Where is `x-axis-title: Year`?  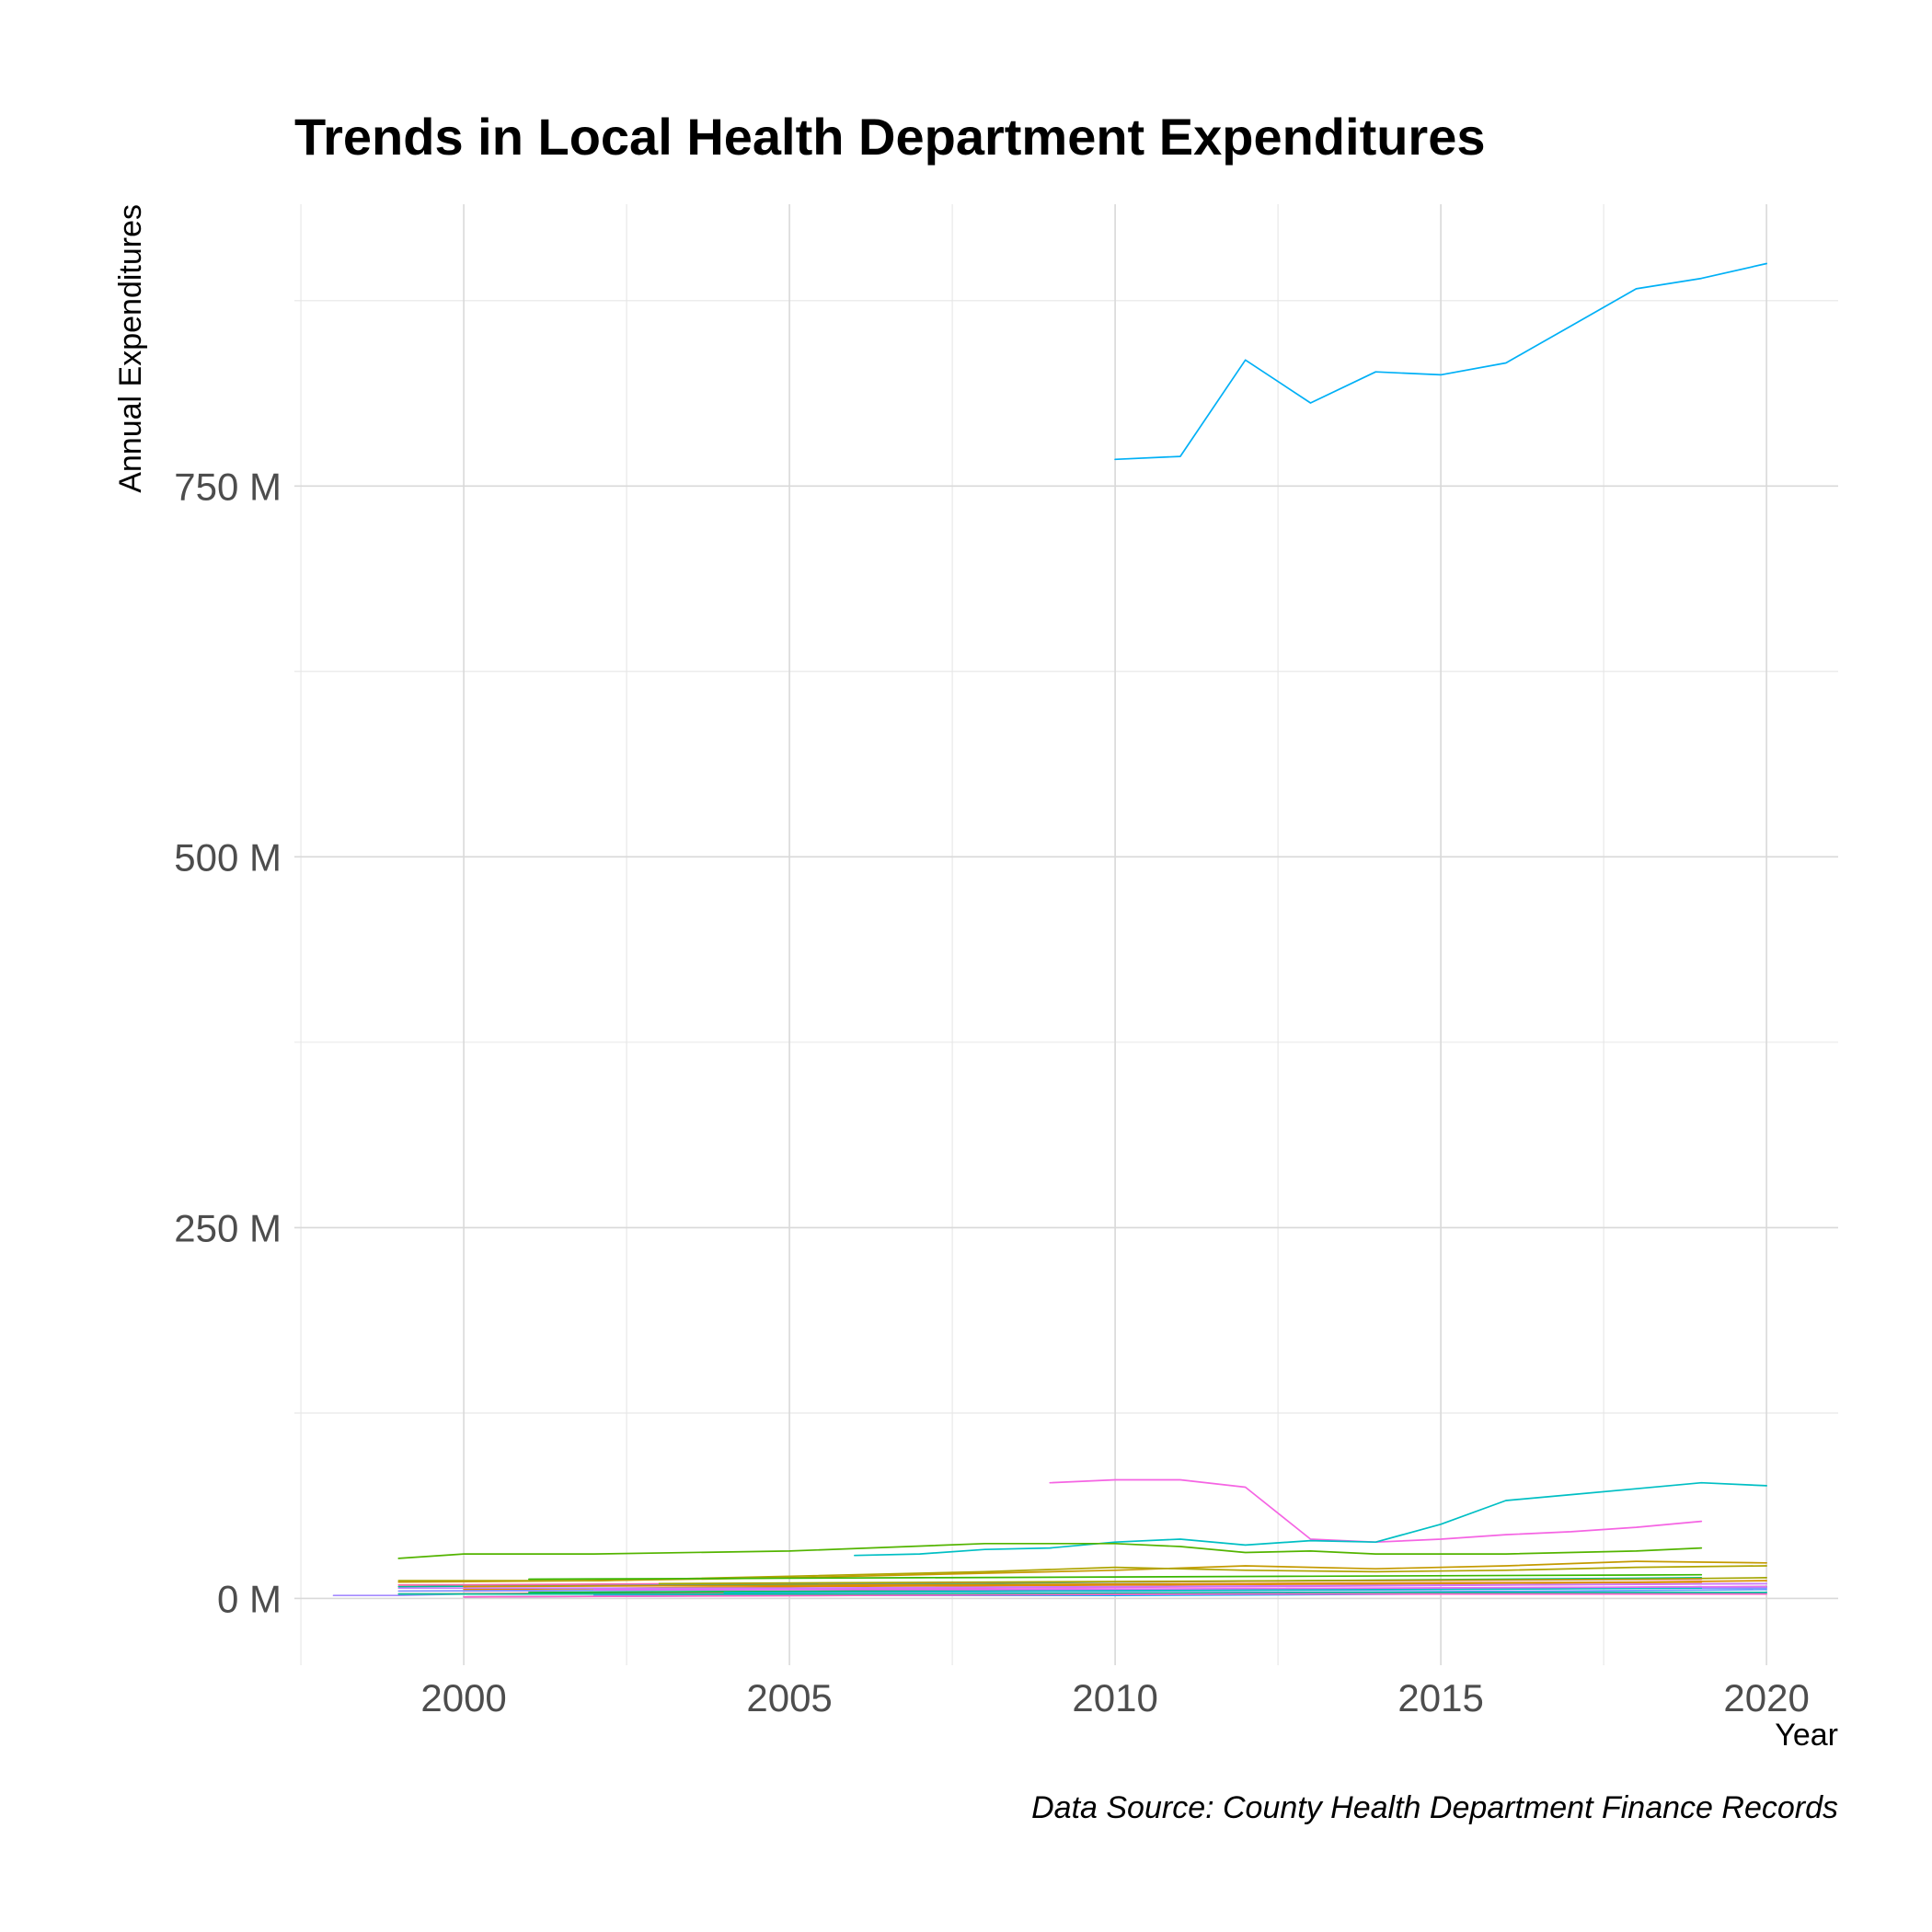
x-axis-title: Year is located at coordinates (1806, 1735).